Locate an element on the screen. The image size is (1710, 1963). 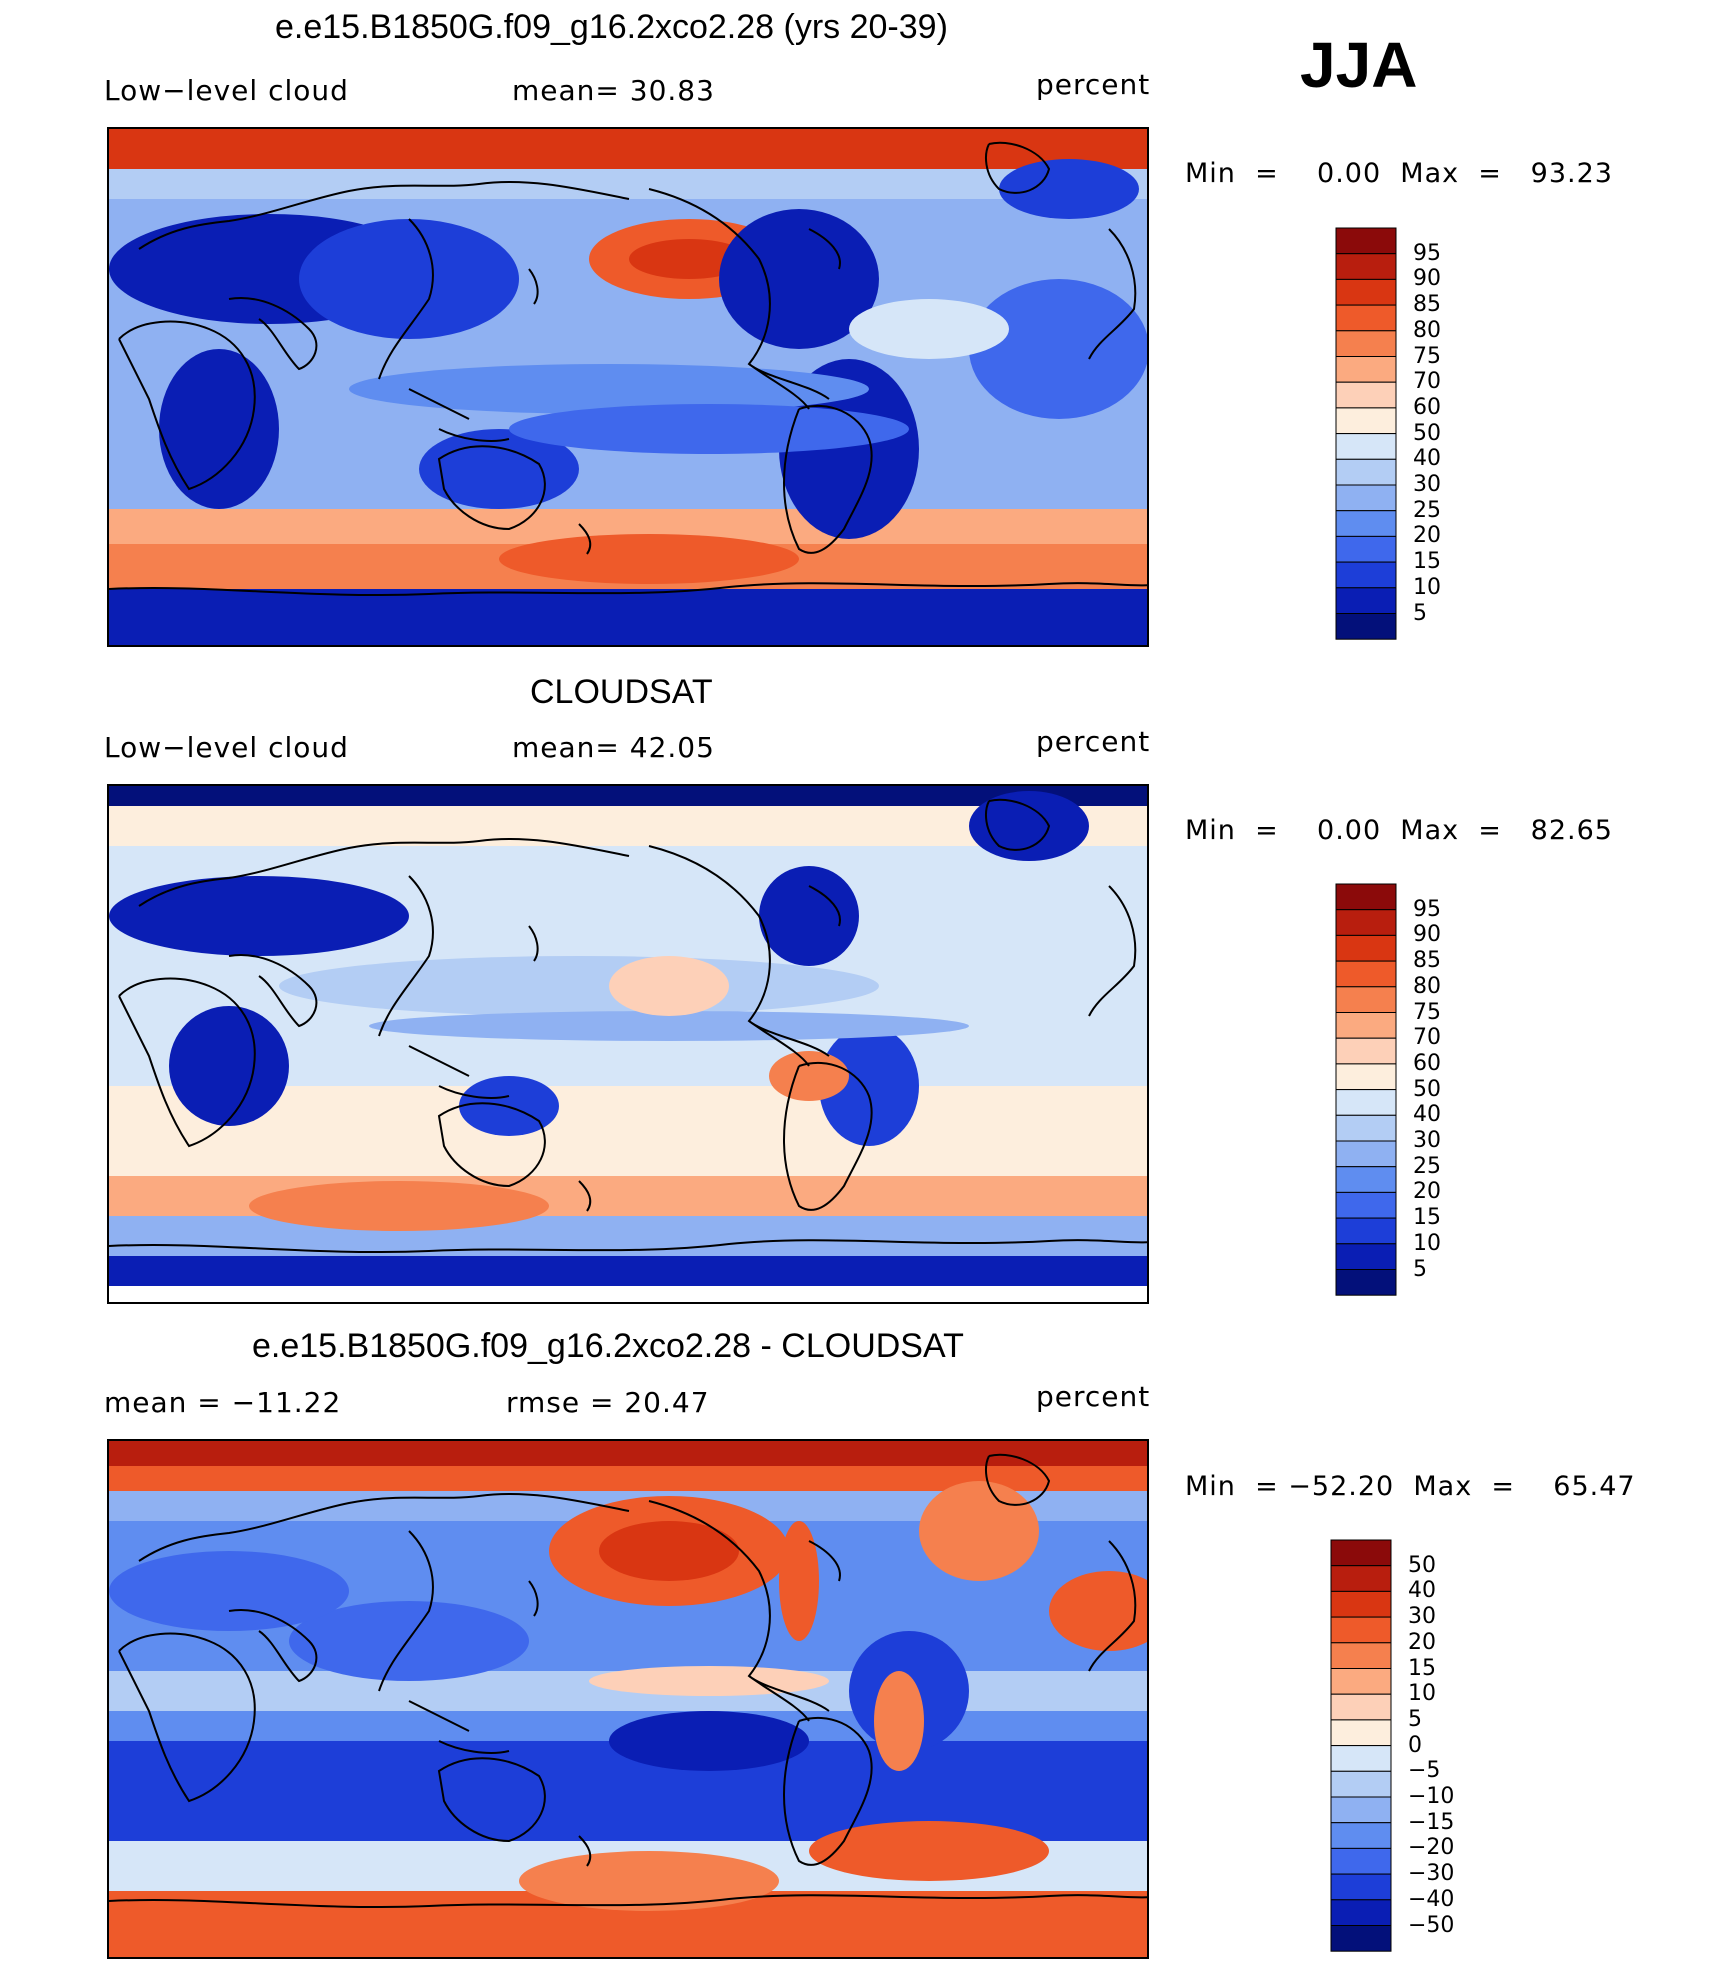
panel-3-min-max: Min = −52.20 Max = 65.47 is located at coordinates (1410, 1486).